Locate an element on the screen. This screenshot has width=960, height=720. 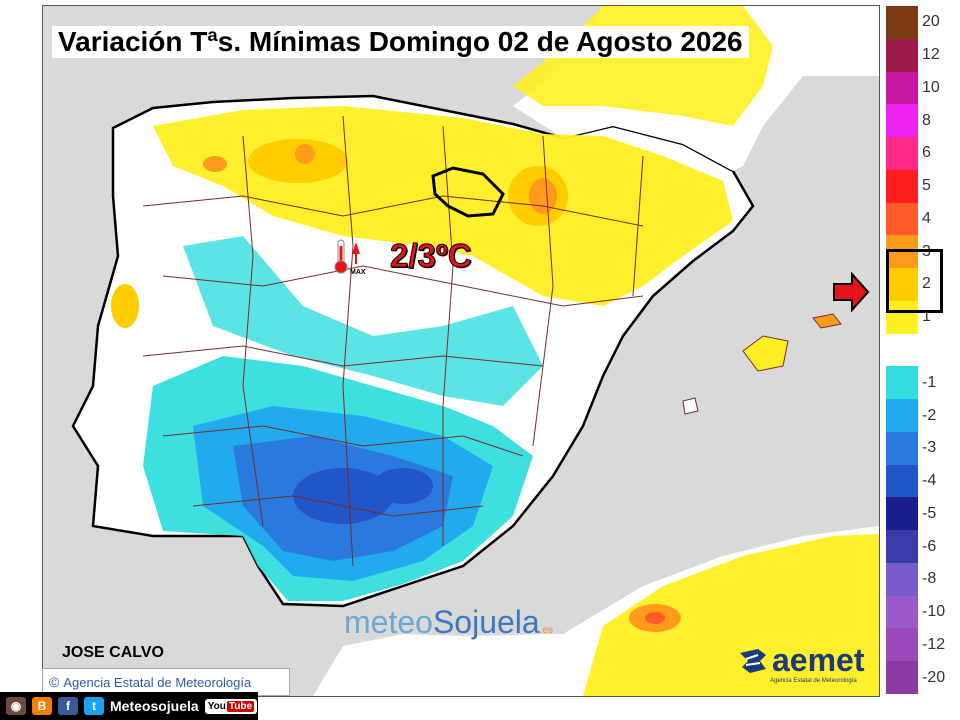
meteosojuela-brand: meteoSojuela.es is located at coordinates (448, 622).